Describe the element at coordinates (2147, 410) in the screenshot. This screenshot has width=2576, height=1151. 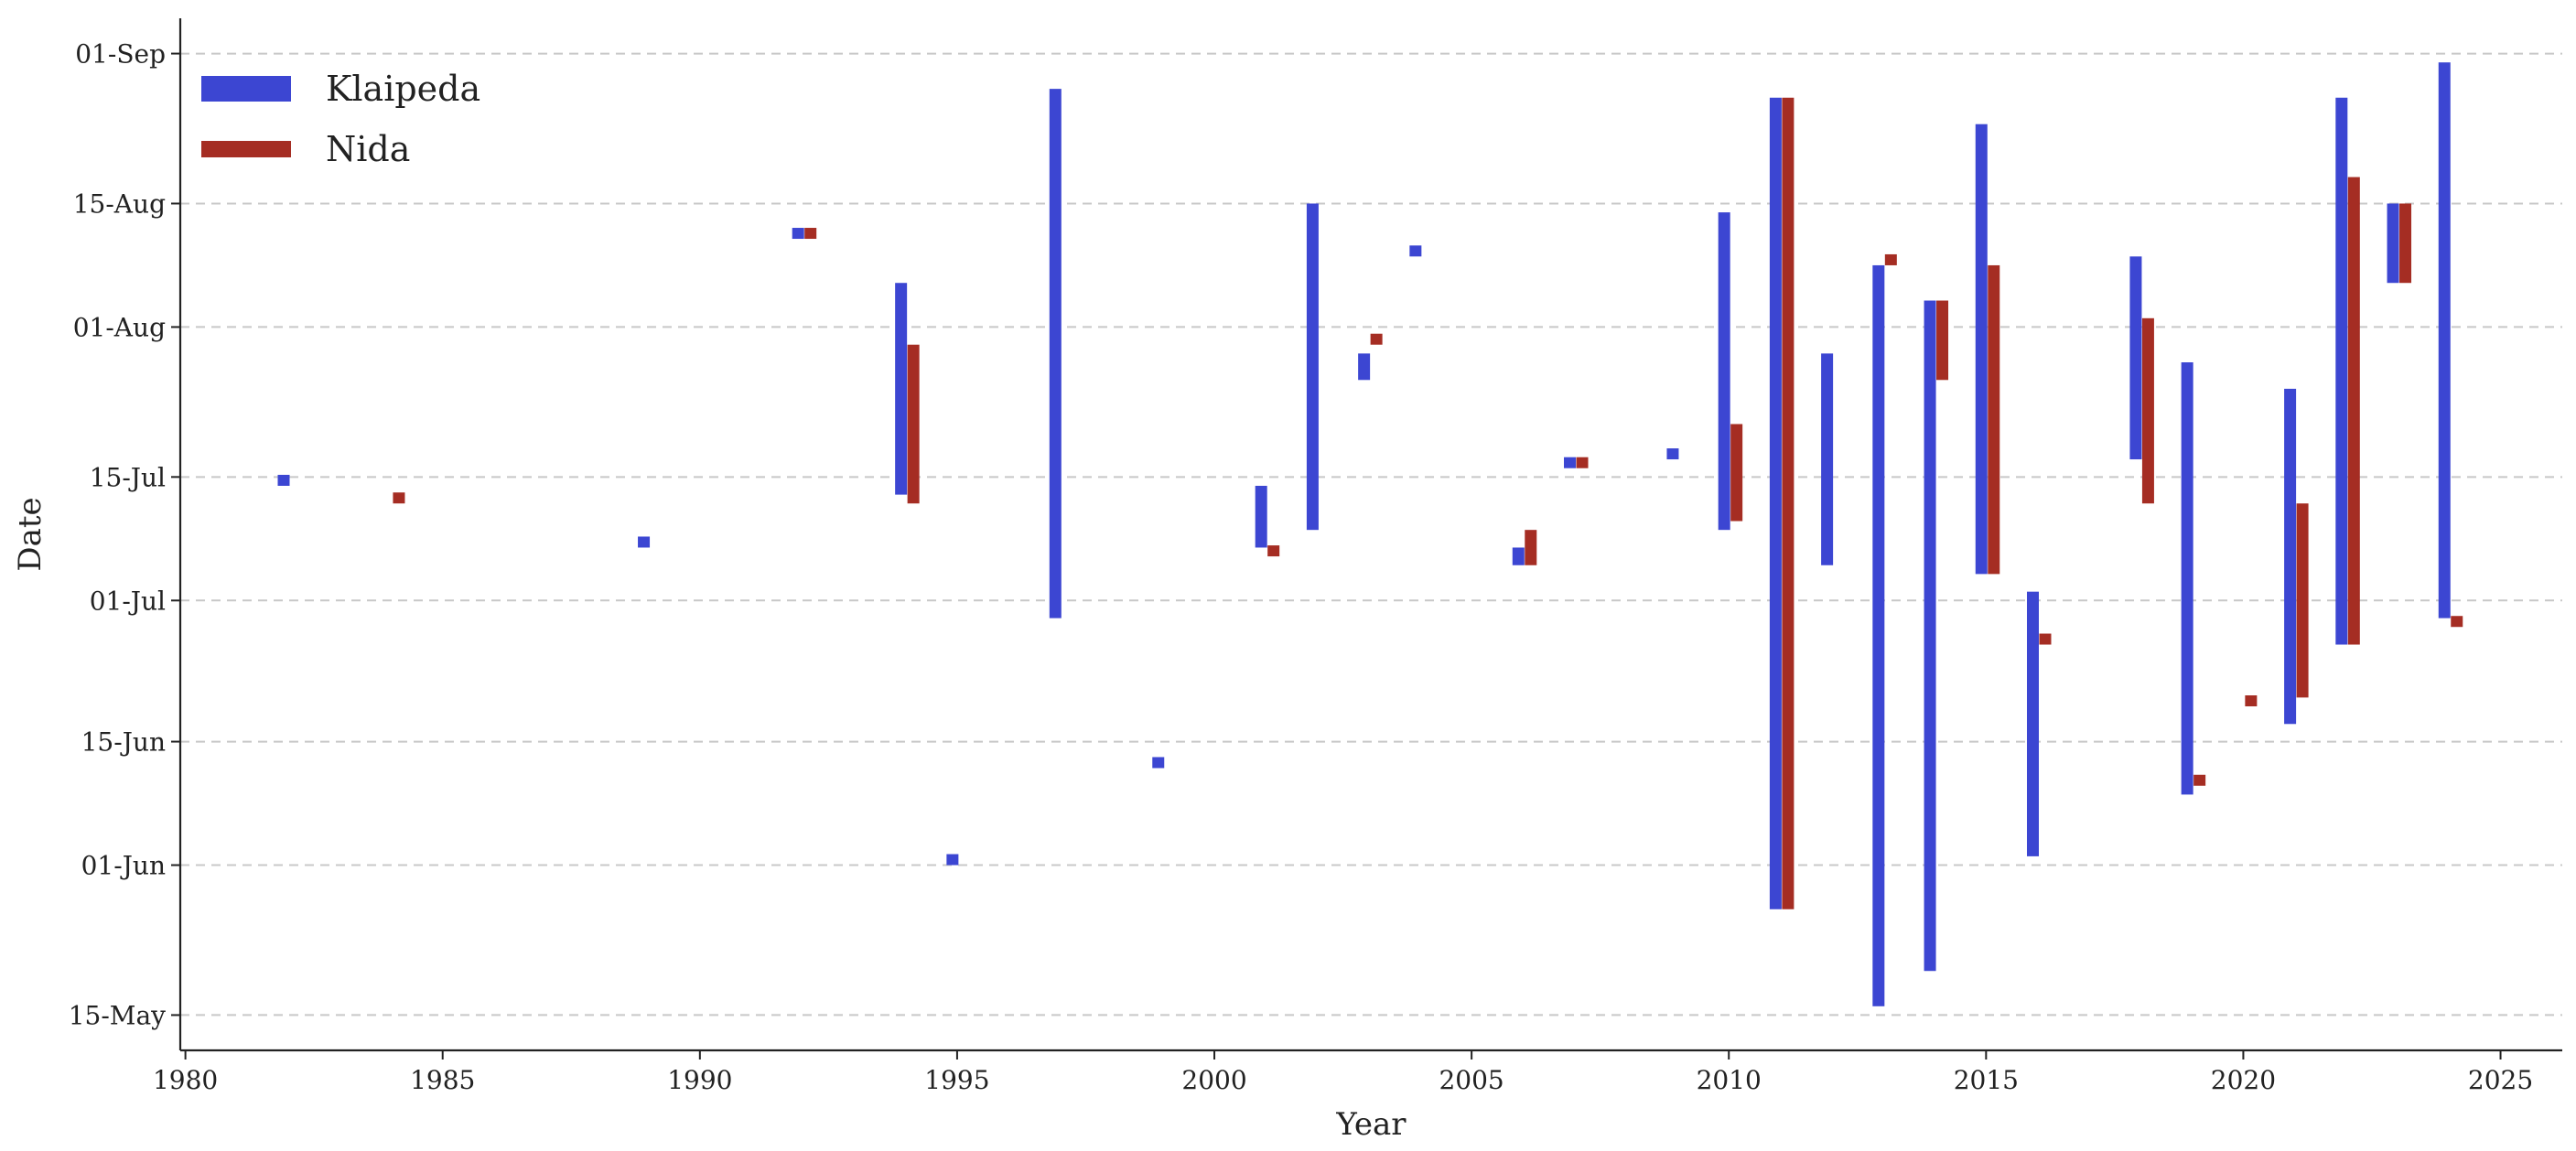
I see `nida-bar-2018` at that location.